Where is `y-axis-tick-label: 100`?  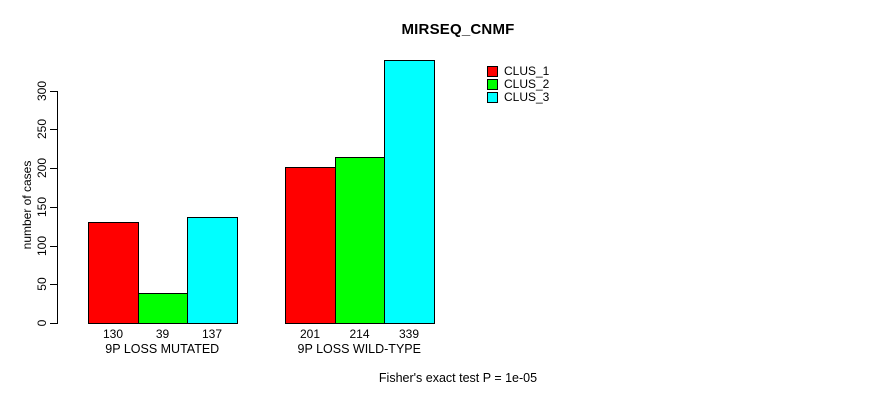
y-axis-tick-label: 100 is located at coordinates (42, 246).